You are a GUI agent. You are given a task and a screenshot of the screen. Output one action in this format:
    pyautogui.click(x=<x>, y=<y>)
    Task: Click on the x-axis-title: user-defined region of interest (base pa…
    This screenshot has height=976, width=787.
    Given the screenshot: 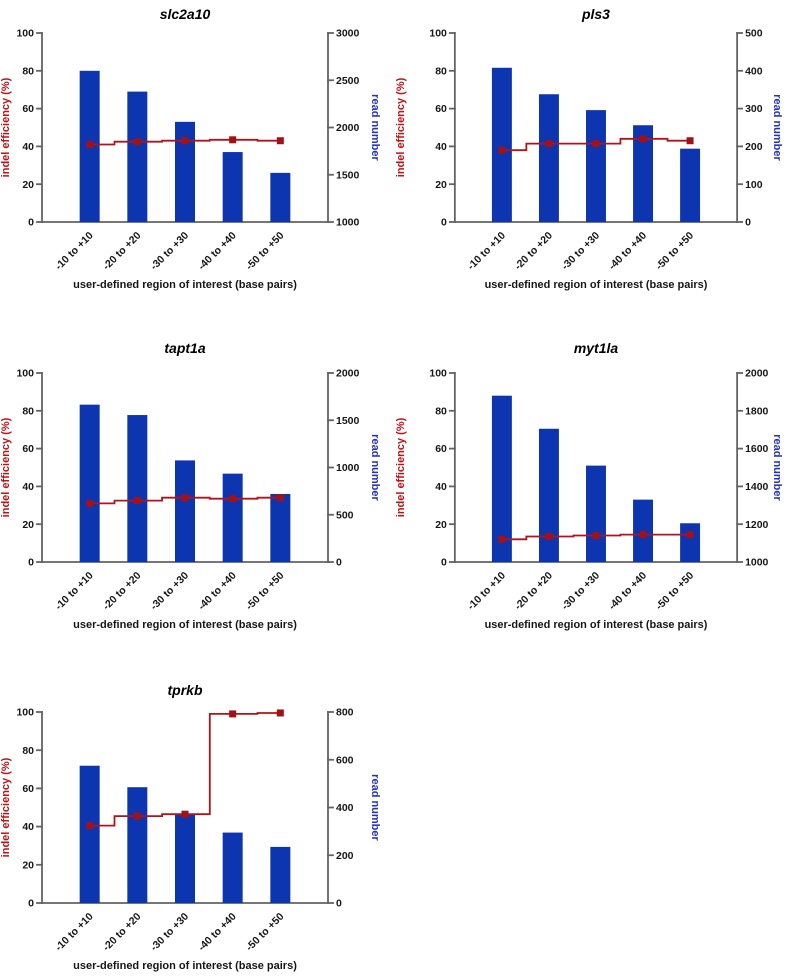 What is the action you would take?
    pyautogui.click(x=185, y=966)
    